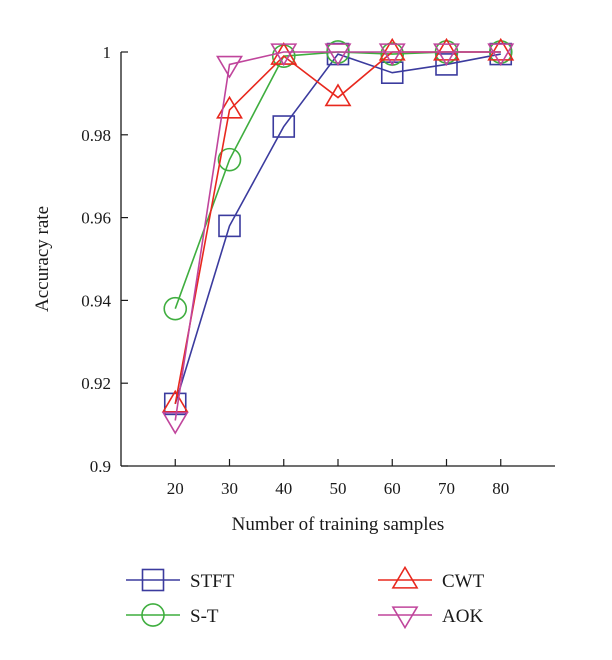  I want to click on legend-label: S-T, so click(204, 616).